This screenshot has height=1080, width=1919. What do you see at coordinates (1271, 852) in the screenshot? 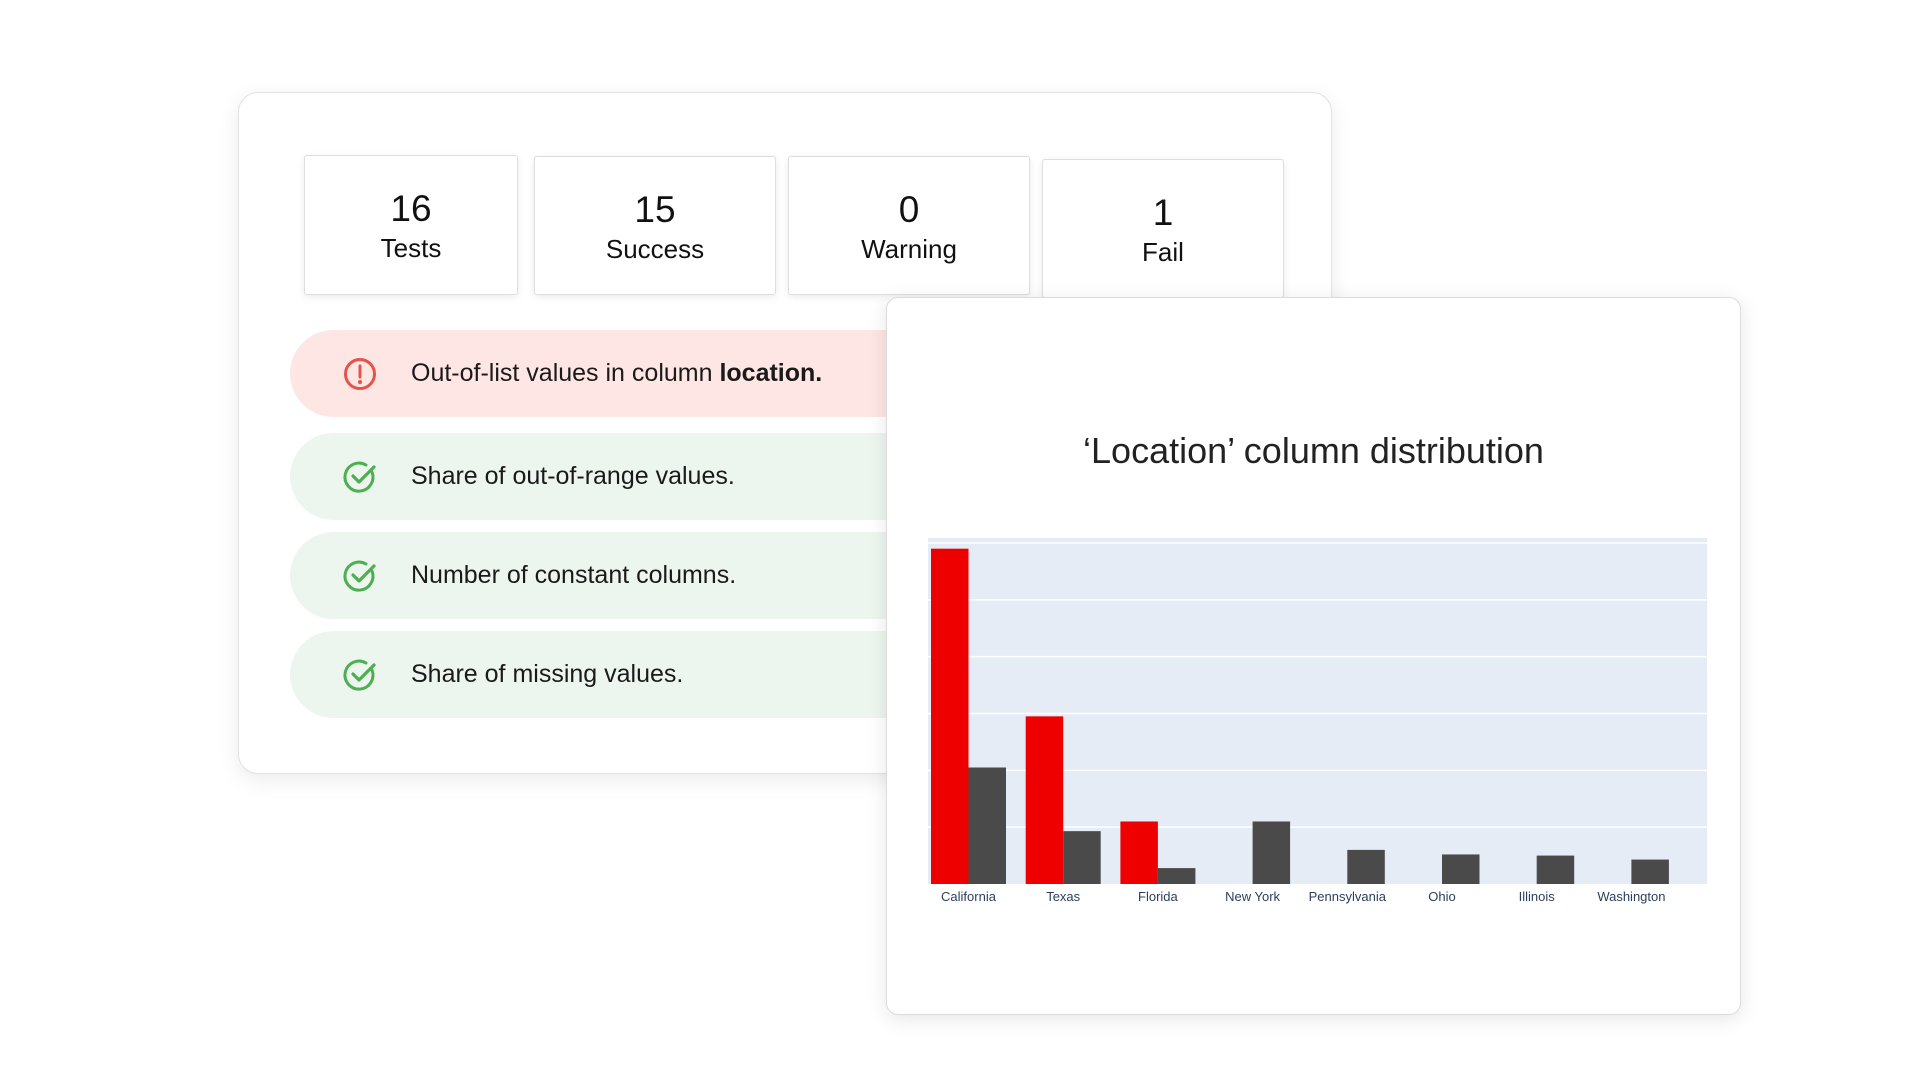
I see `bar-new-york-reference` at bounding box center [1271, 852].